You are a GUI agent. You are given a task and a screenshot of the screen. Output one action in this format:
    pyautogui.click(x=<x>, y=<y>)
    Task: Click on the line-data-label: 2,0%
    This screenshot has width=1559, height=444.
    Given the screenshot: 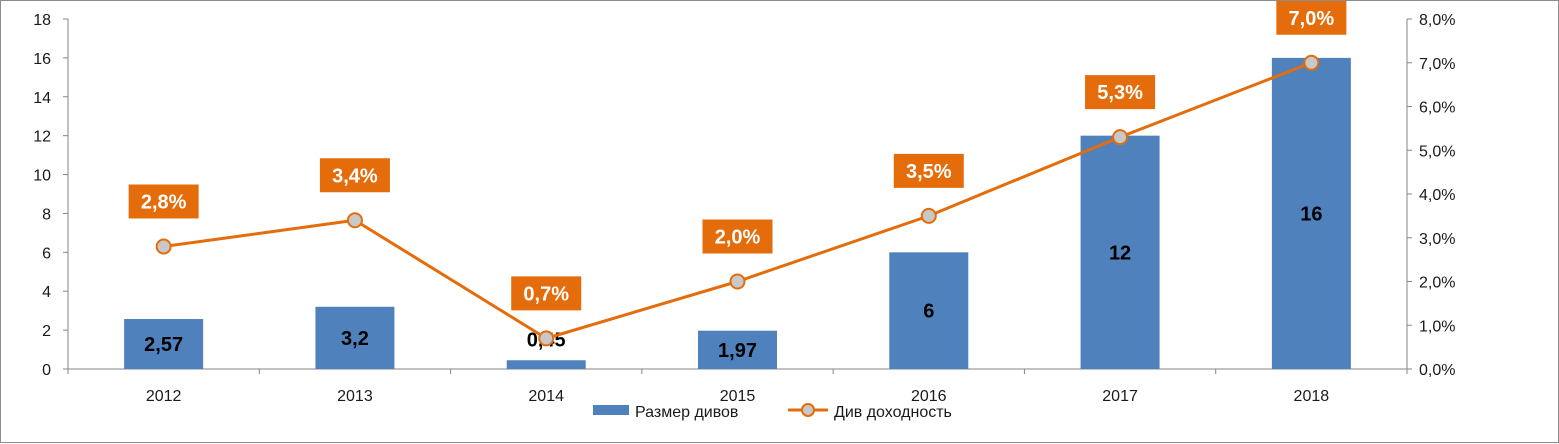 What is the action you would take?
    pyautogui.click(x=738, y=238)
    